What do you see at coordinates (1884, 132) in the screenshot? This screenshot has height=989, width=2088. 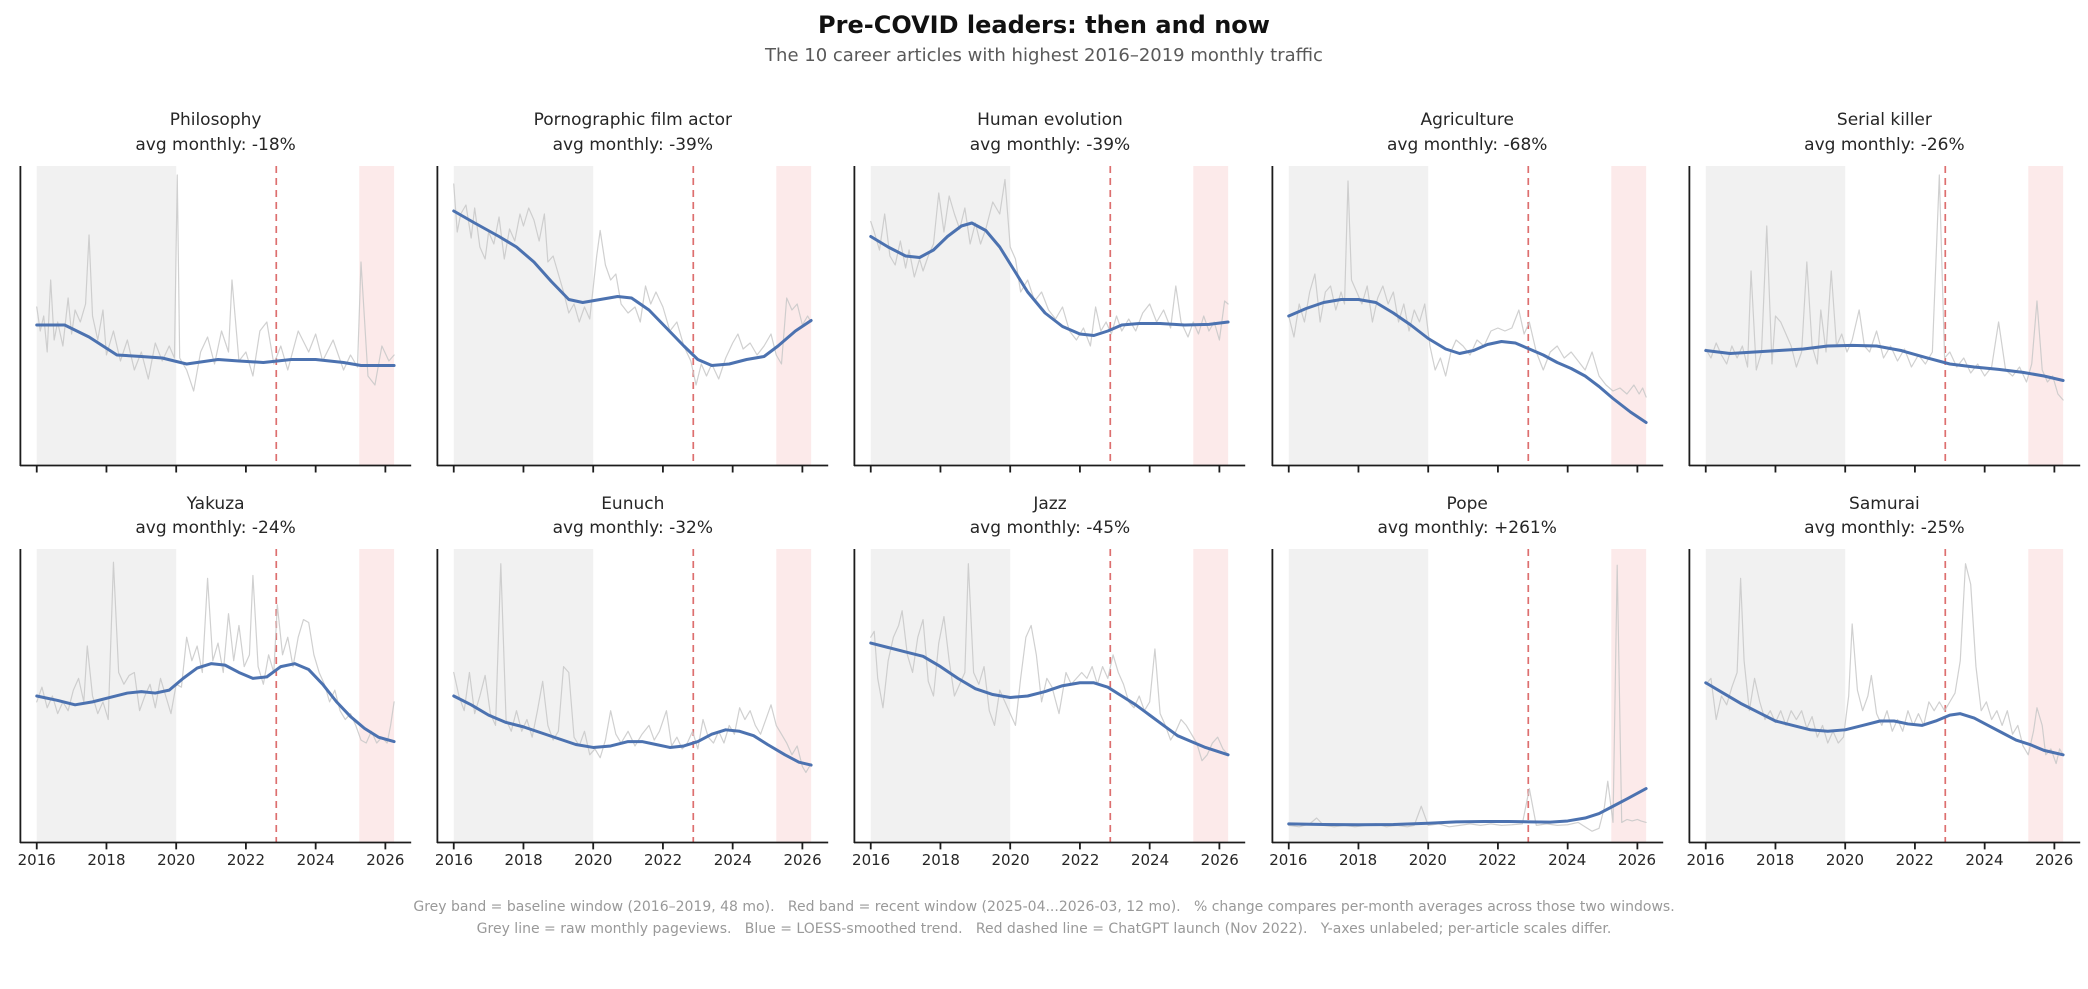 I see `subplot-titlebox: Serial killer avg monthly: -26%` at bounding box center [1884, 132].